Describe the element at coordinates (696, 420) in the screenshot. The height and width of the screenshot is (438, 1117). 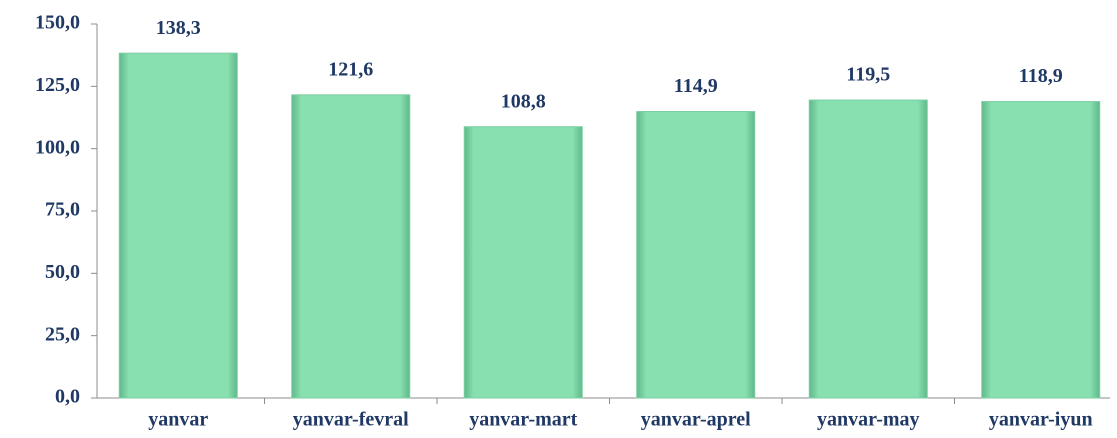
I see `x-tick-label: yanvar-aprel` at that location.